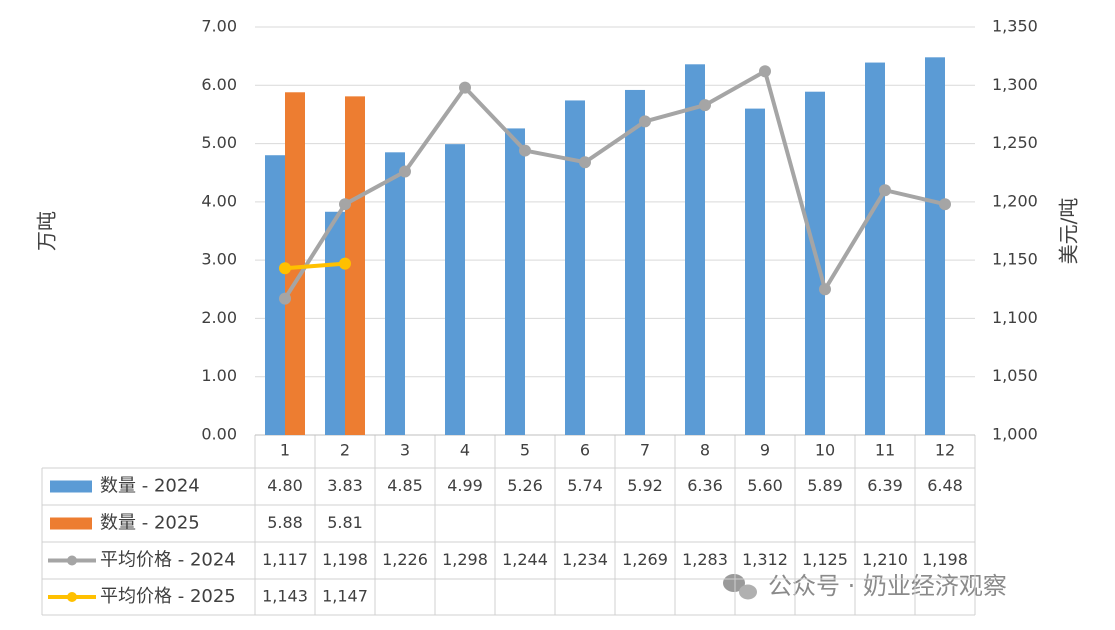 The height and width of the screenshot is (630, 1115). I want to click on x-tick-label: 2, so click(345, 450).